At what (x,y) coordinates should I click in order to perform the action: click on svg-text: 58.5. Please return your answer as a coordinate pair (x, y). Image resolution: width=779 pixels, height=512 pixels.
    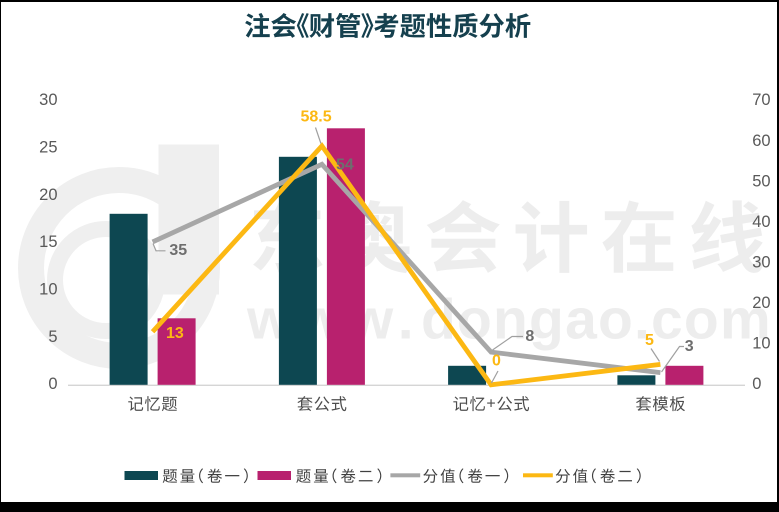
    Looking at the image, I should click on (316, 117).